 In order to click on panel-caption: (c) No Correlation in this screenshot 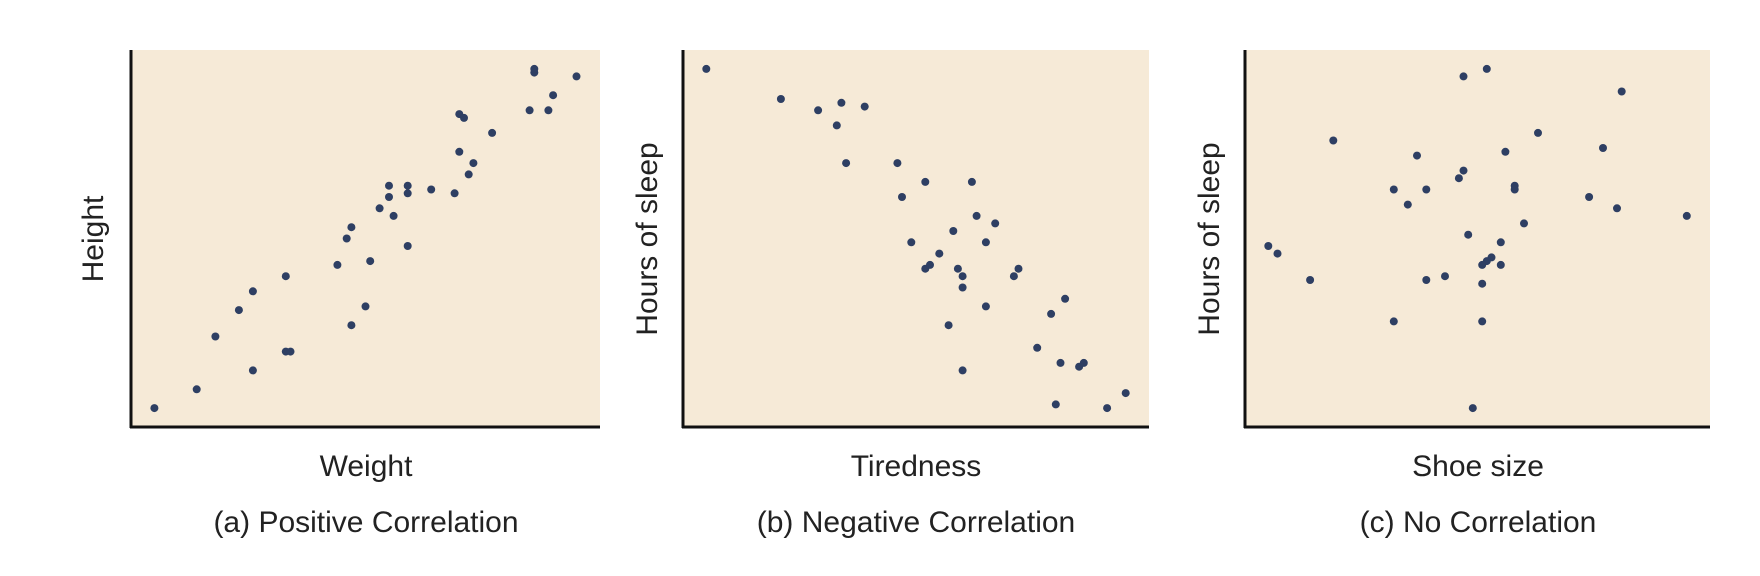, I will do `click(1478, 522)`.